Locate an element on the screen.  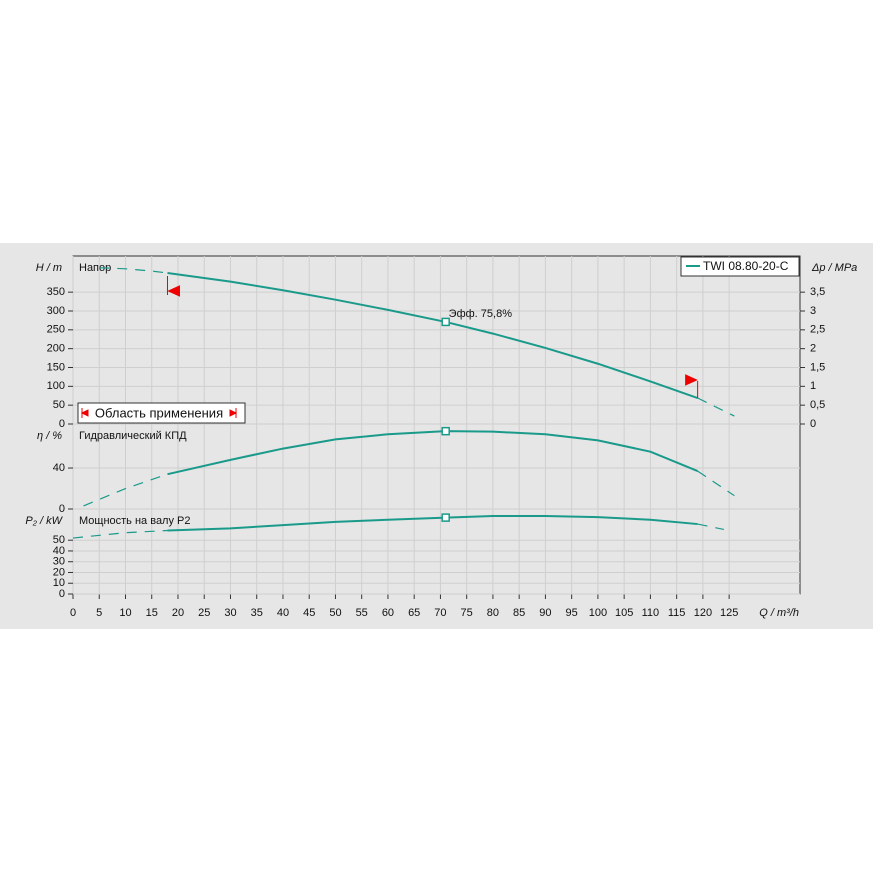
range-legend-box is located at coordinates (161, 413).